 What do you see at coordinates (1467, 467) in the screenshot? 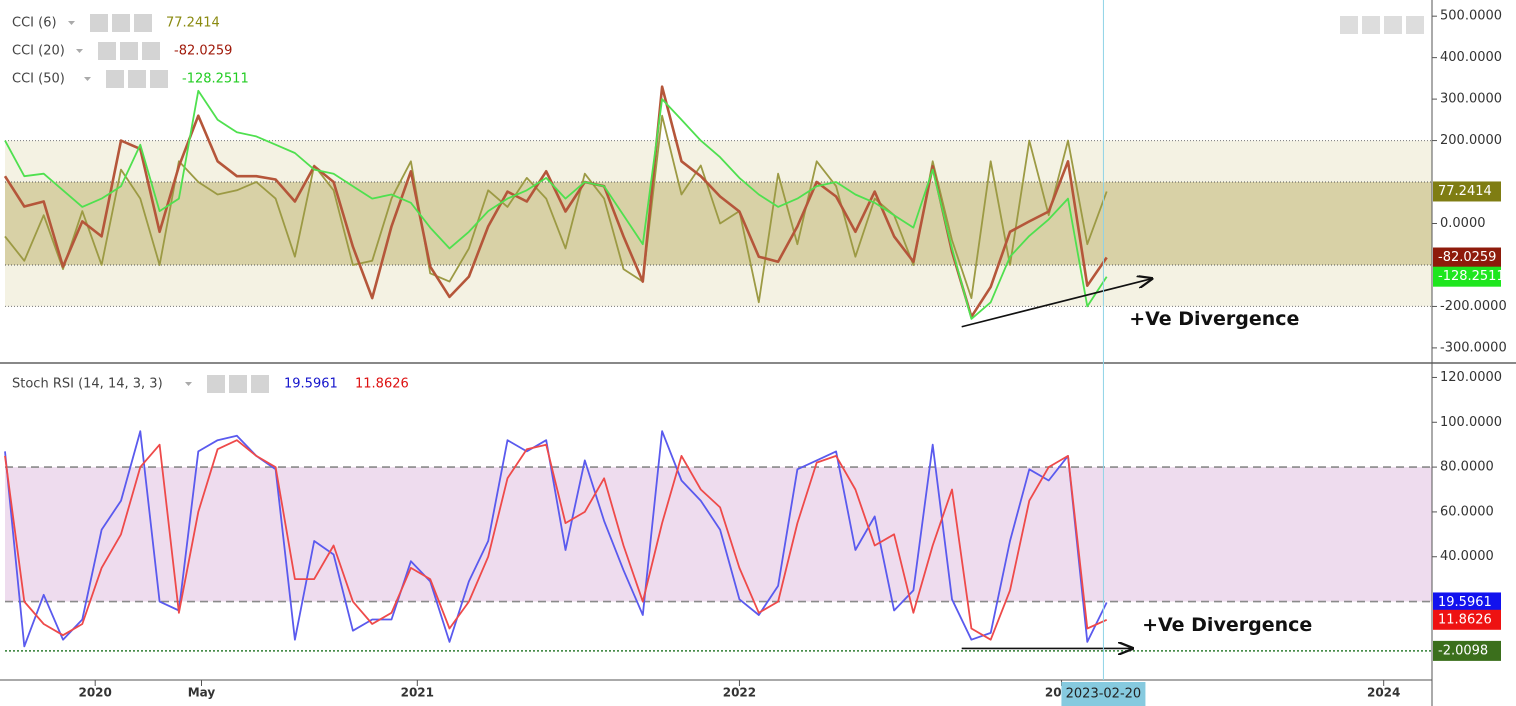
I see `y-tick-label: 80.0000` at bounding box center [1467, 467].